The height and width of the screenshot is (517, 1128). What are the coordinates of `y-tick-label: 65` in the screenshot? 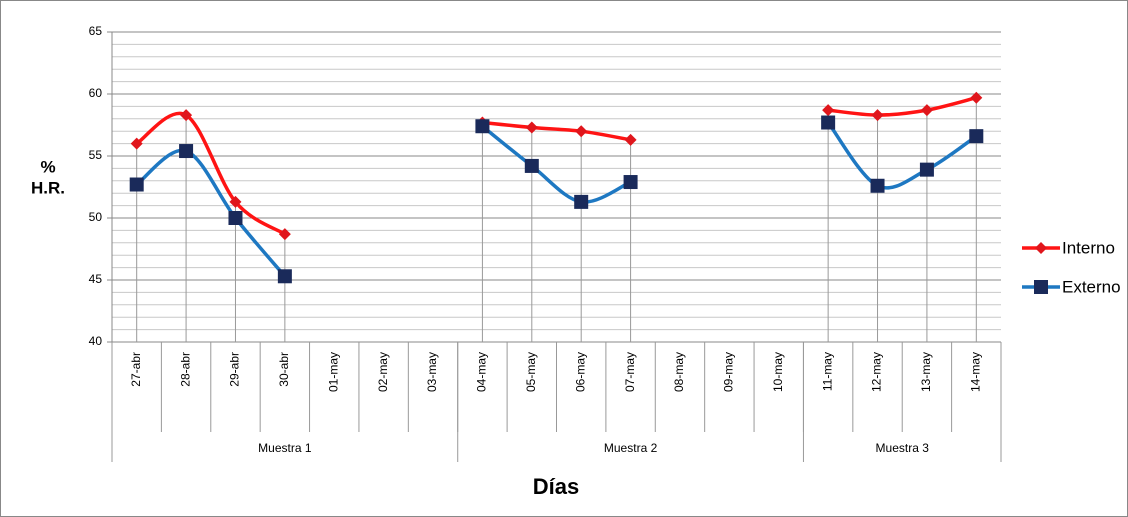 It's located at (96, 31).